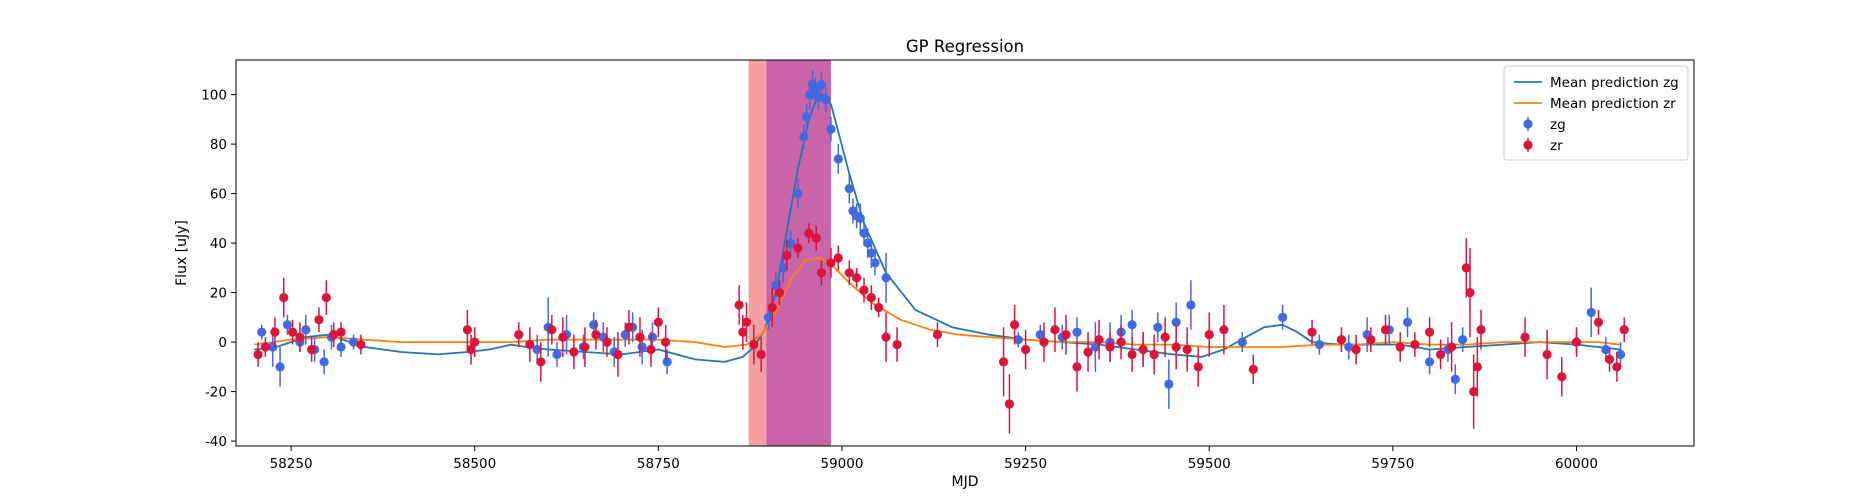 This screenshot has width=1875, height=500. What do you see at coordinates (214, 96) in the screenshot?
I see `y-tick-label: 100` at bounding box center [214, 96].